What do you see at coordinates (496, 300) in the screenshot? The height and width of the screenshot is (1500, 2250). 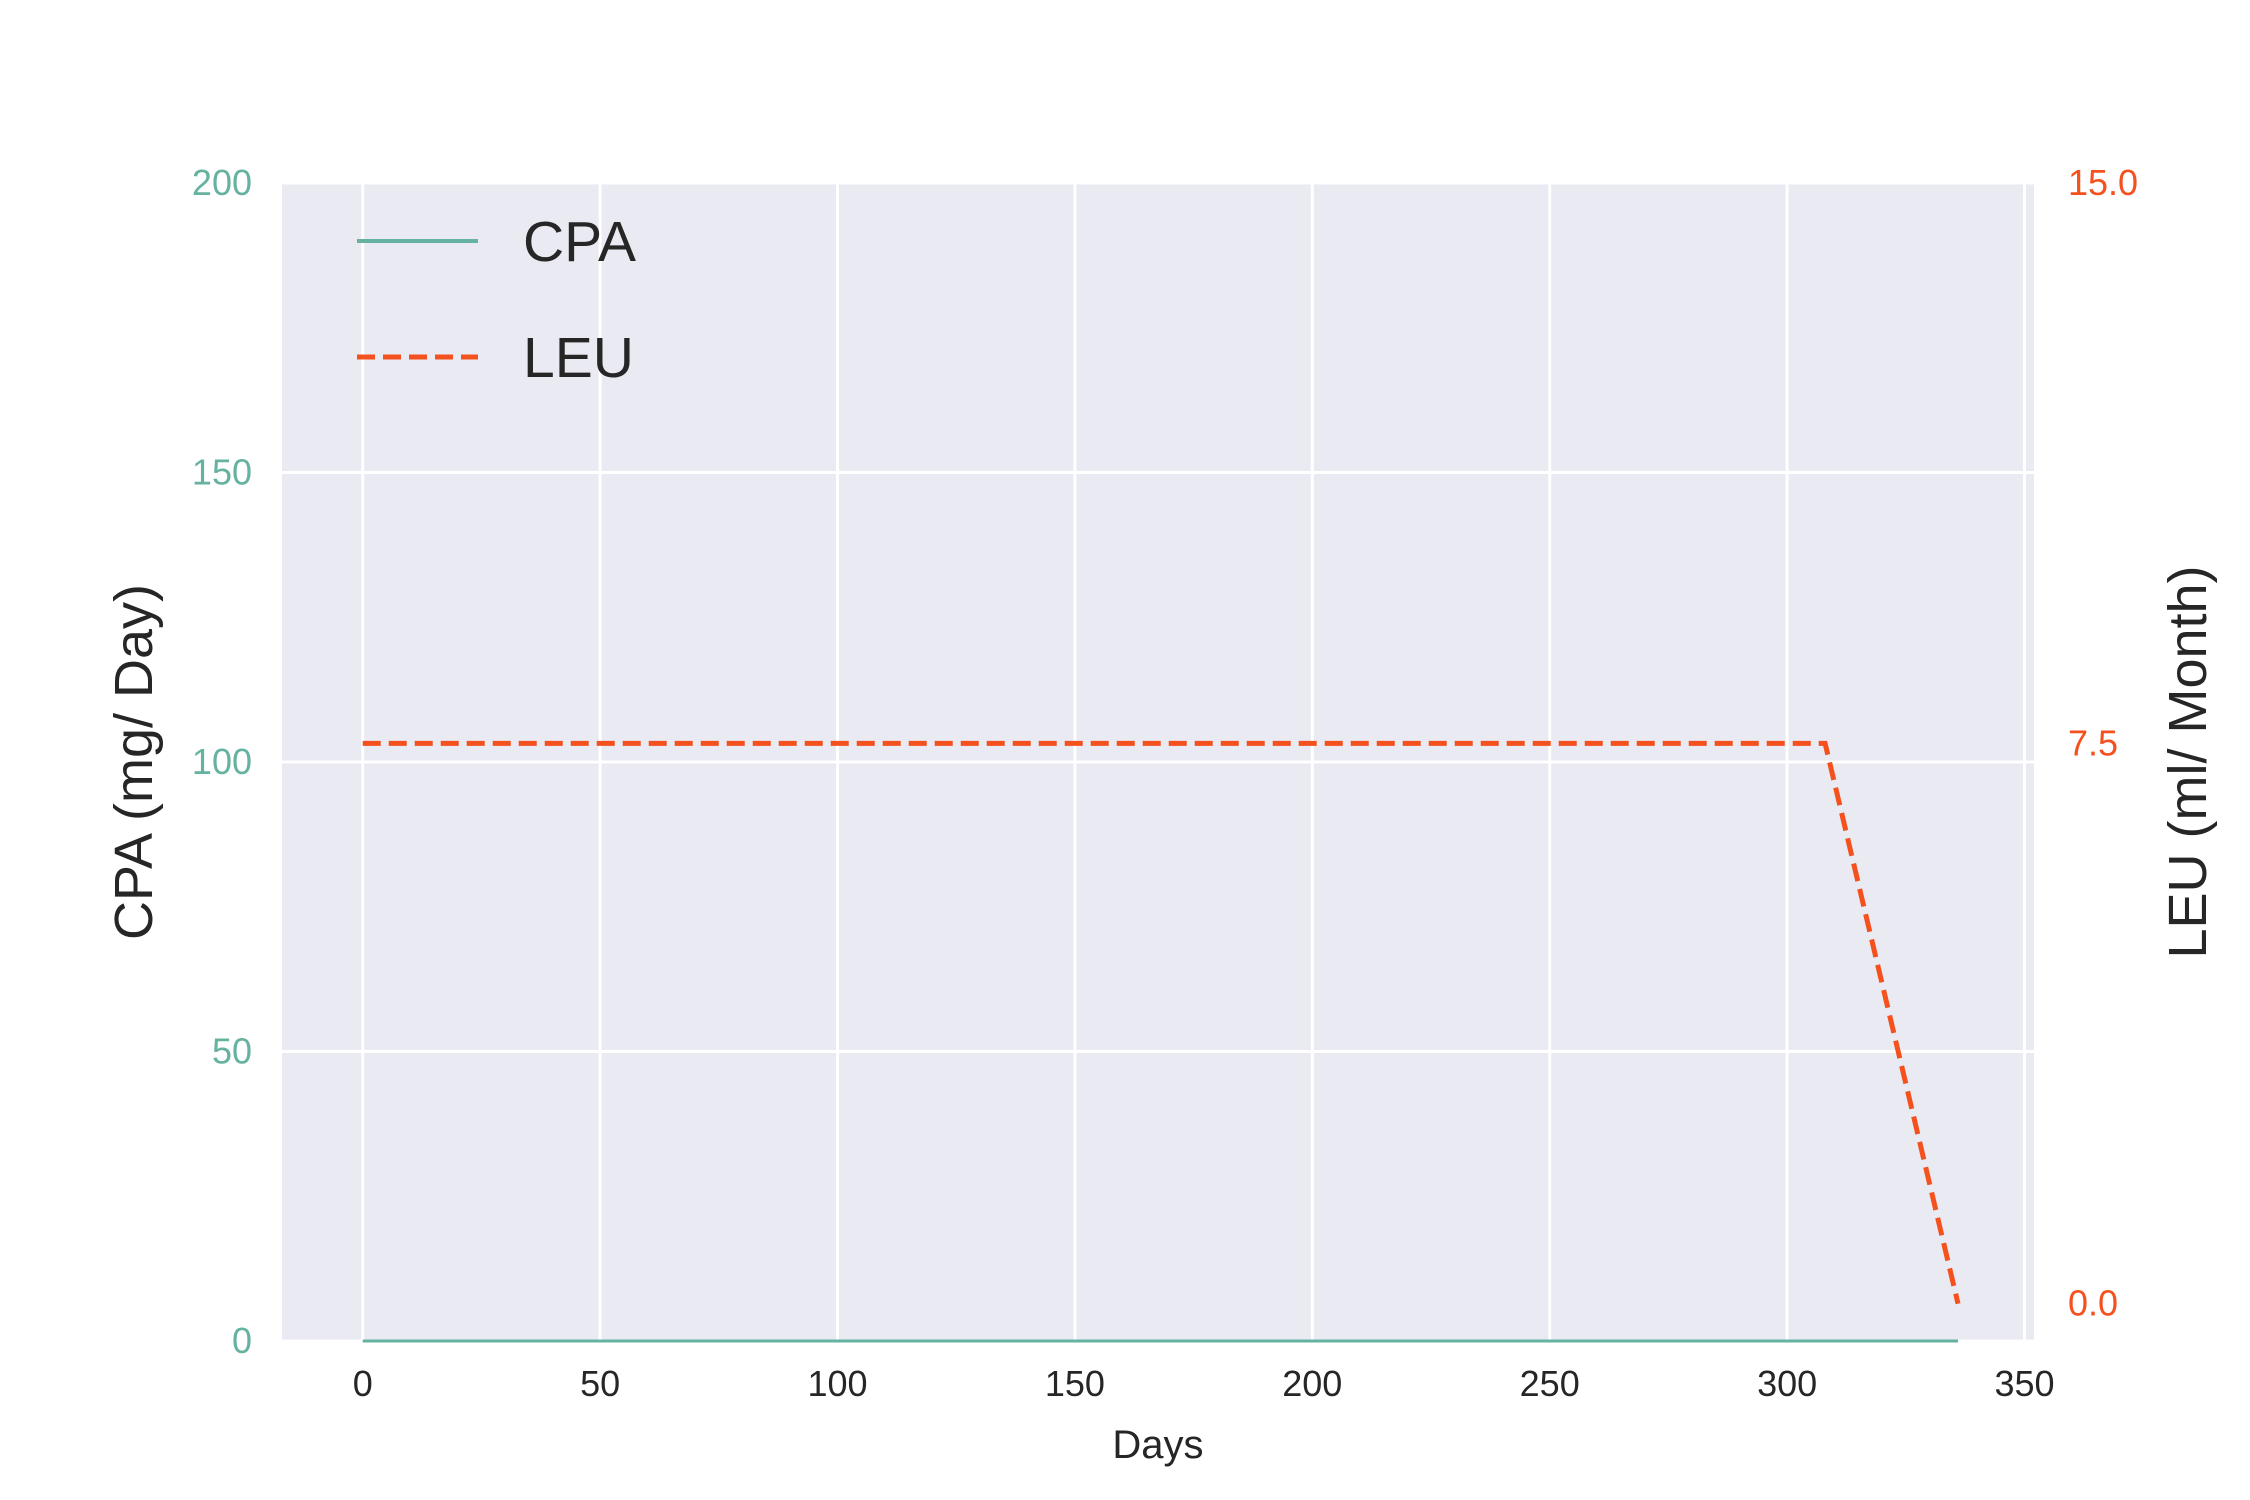 I see `legend: CPA LEU` at bounding box center [496, 300].